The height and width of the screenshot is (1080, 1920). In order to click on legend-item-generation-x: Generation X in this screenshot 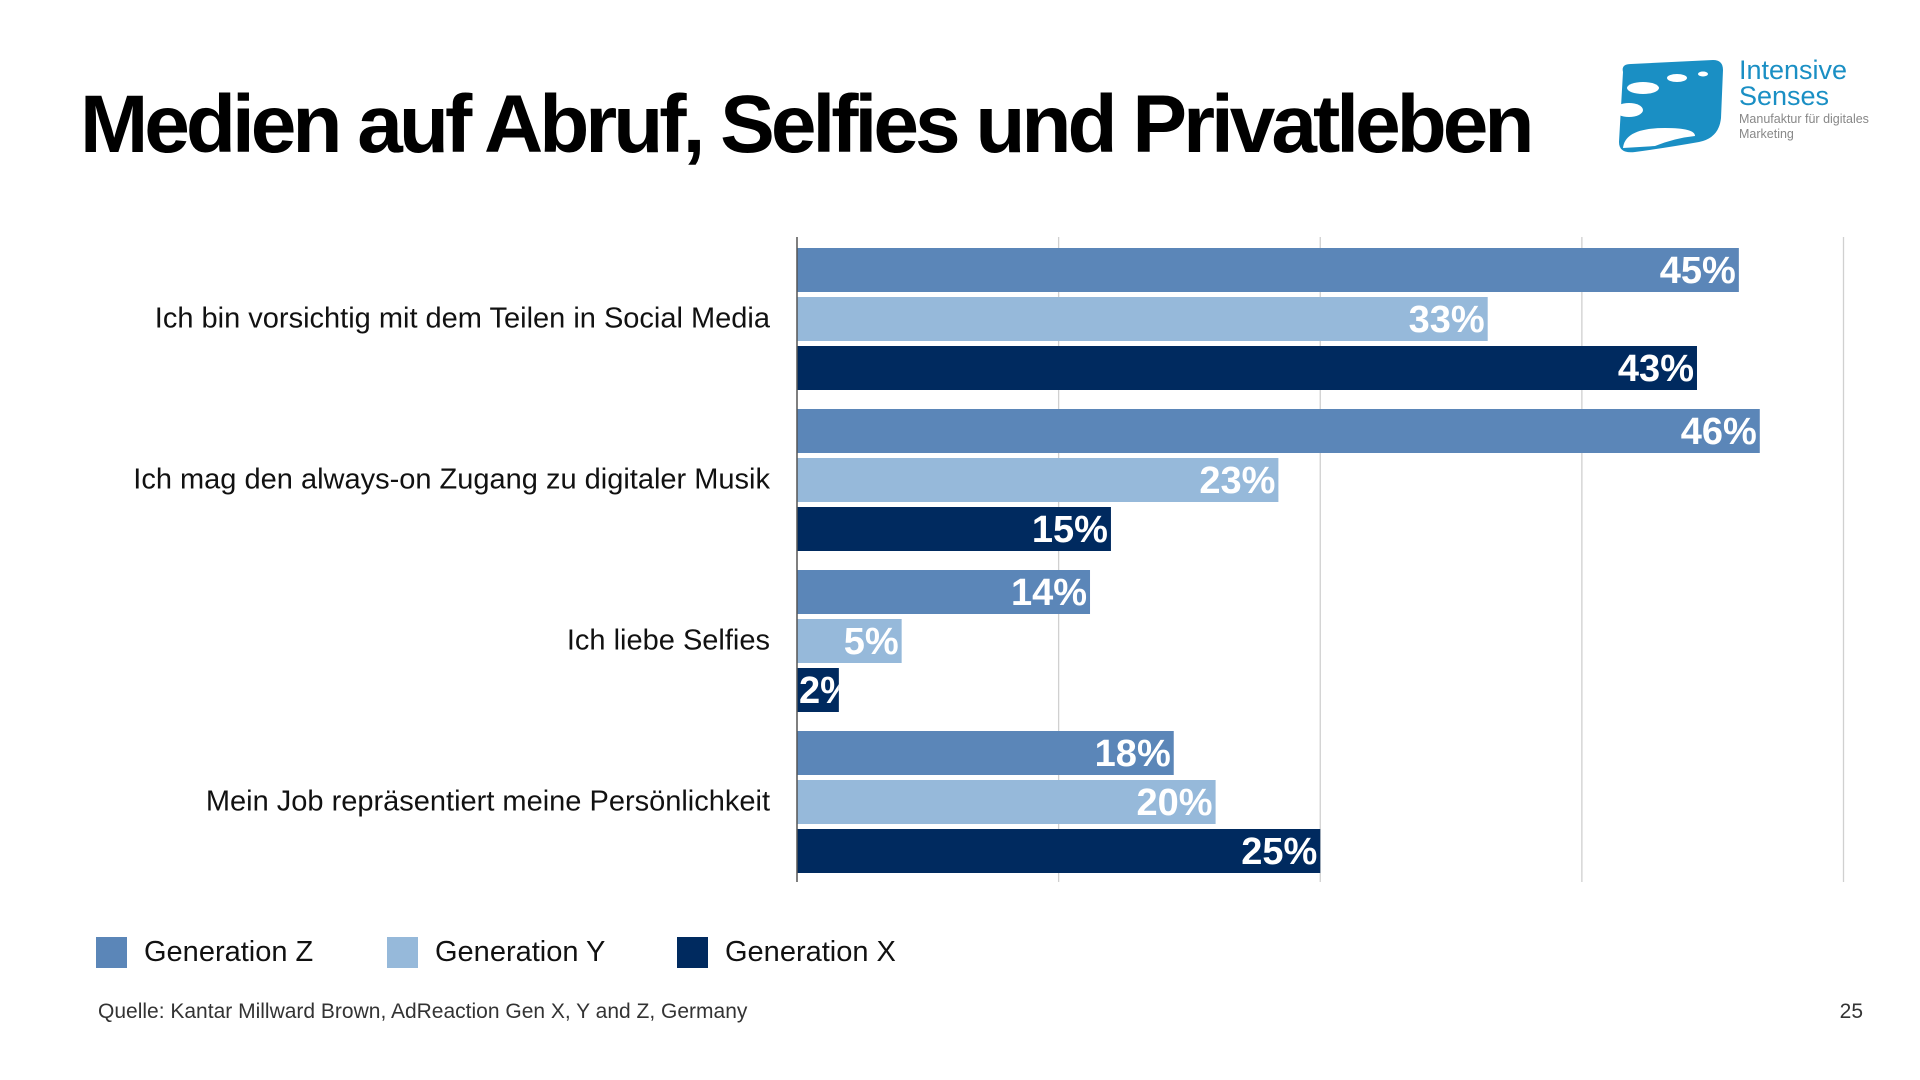, I will do `click(786, 952)`.